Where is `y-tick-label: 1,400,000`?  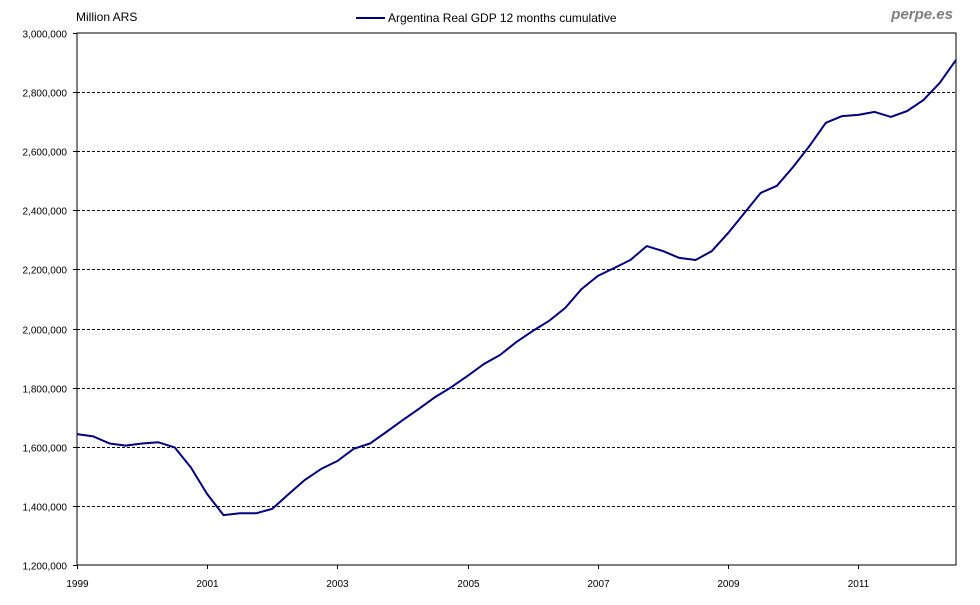
y-tick-label: 1,400,000 is located at coordinates (45, 508).